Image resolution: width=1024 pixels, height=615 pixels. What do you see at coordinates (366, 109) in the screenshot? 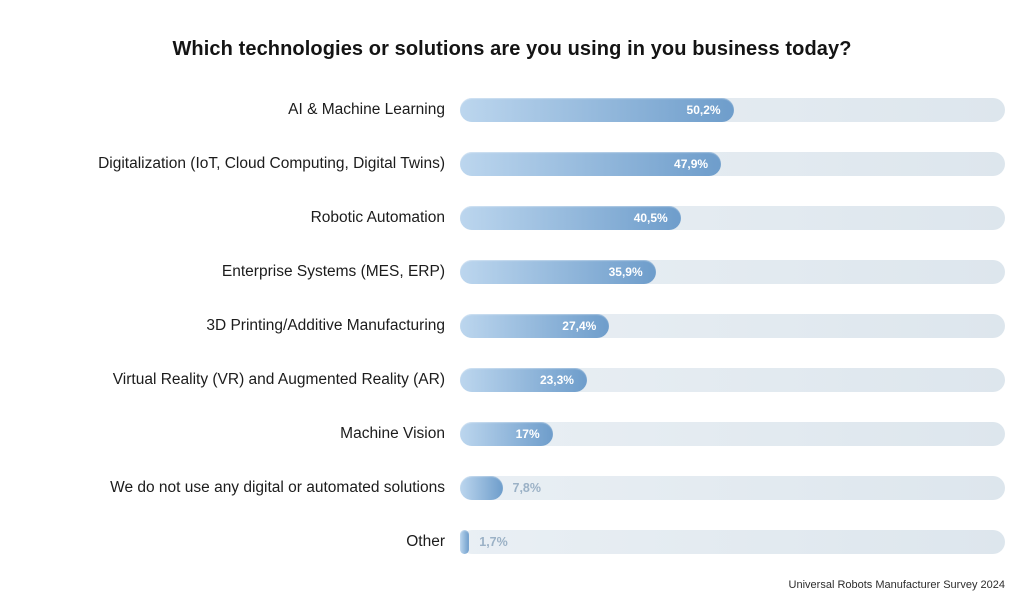
I see `category-label: AI & Machine Learning` at bounding box center [366, 109].